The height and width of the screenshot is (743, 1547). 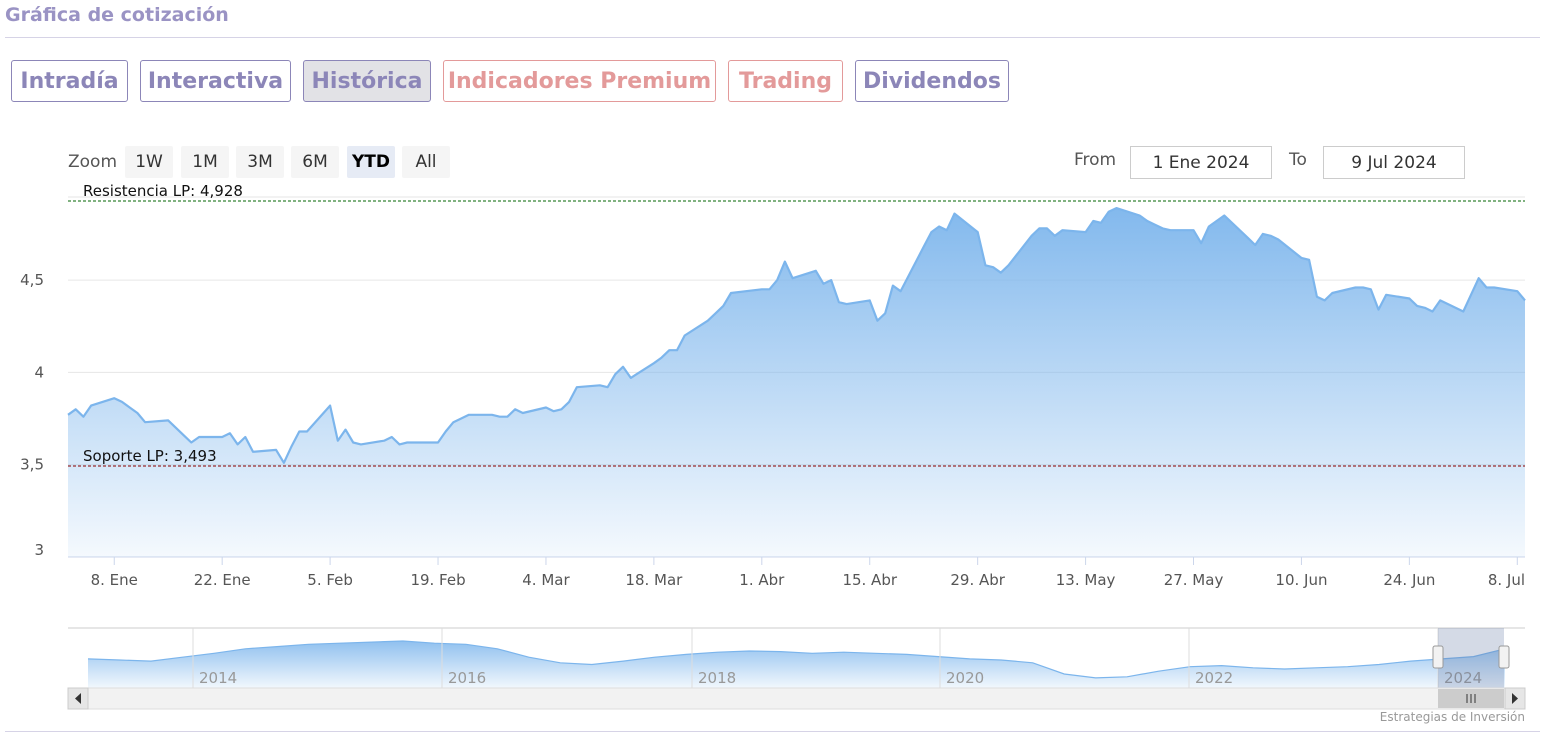 I want to click on navigator-selection, so click(x=1471, y=658).